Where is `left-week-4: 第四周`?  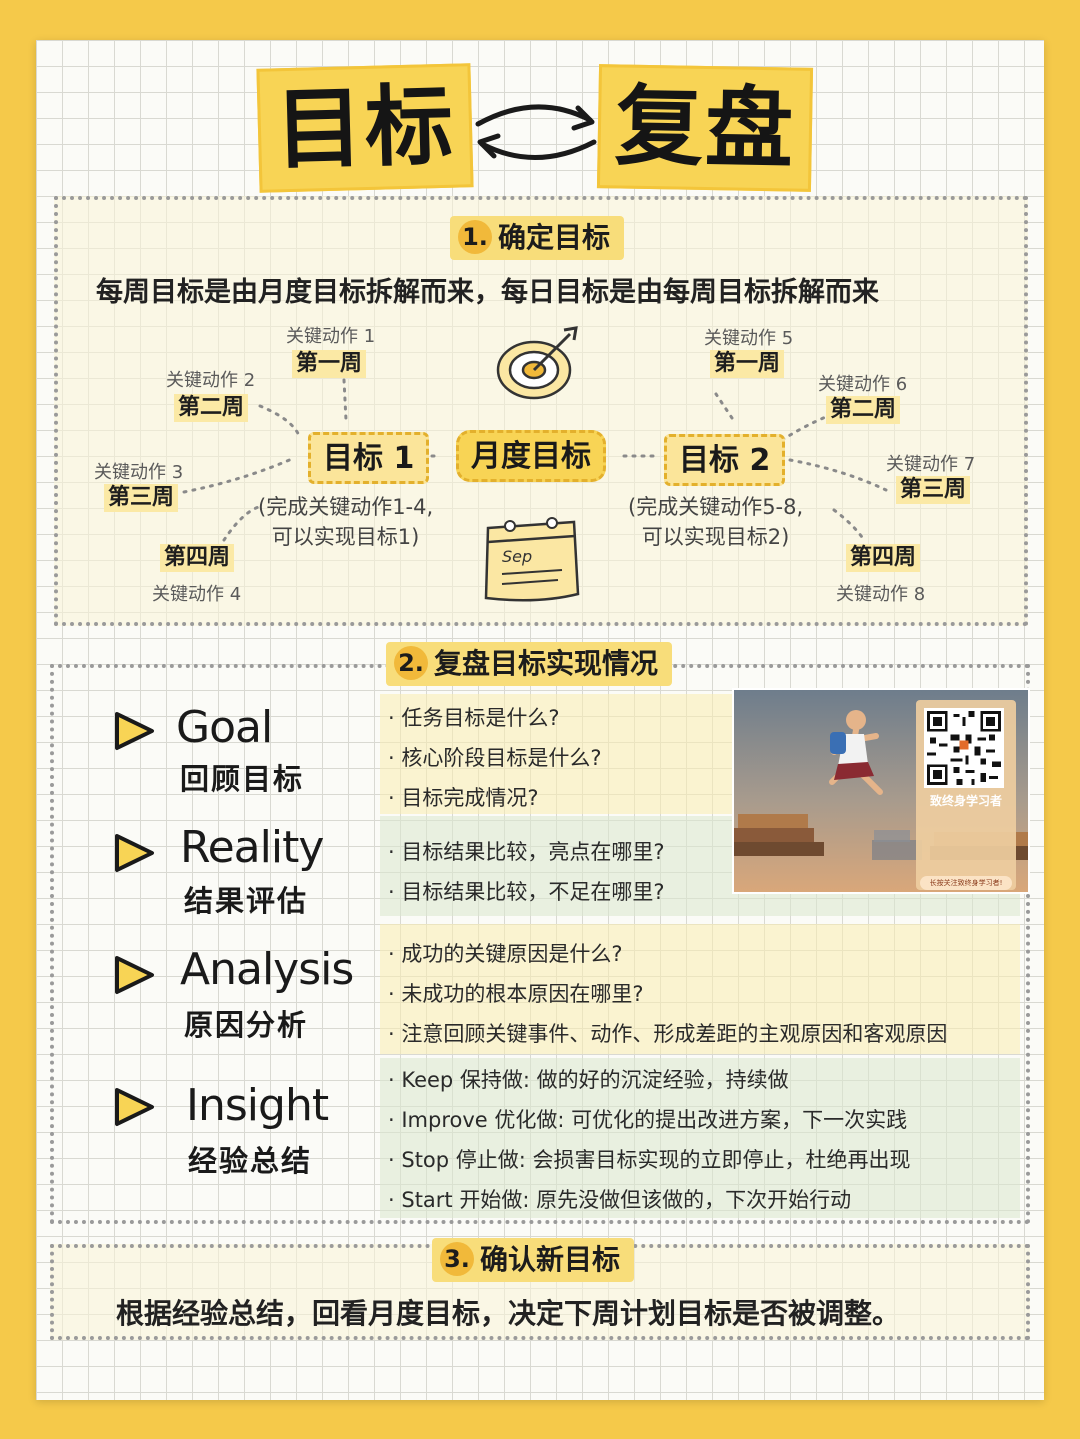 left-week-4: 第四周 is located at coordinates (197, 558).